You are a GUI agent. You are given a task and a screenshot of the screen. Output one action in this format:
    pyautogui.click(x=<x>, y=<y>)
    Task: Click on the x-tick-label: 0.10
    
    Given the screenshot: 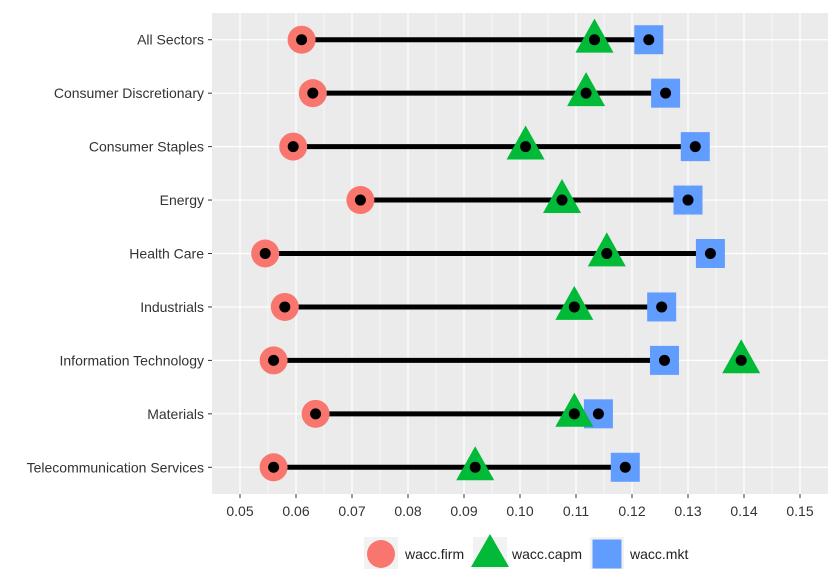 What is the action you would take?
    pyautogui.click(x=519, y=511)
    